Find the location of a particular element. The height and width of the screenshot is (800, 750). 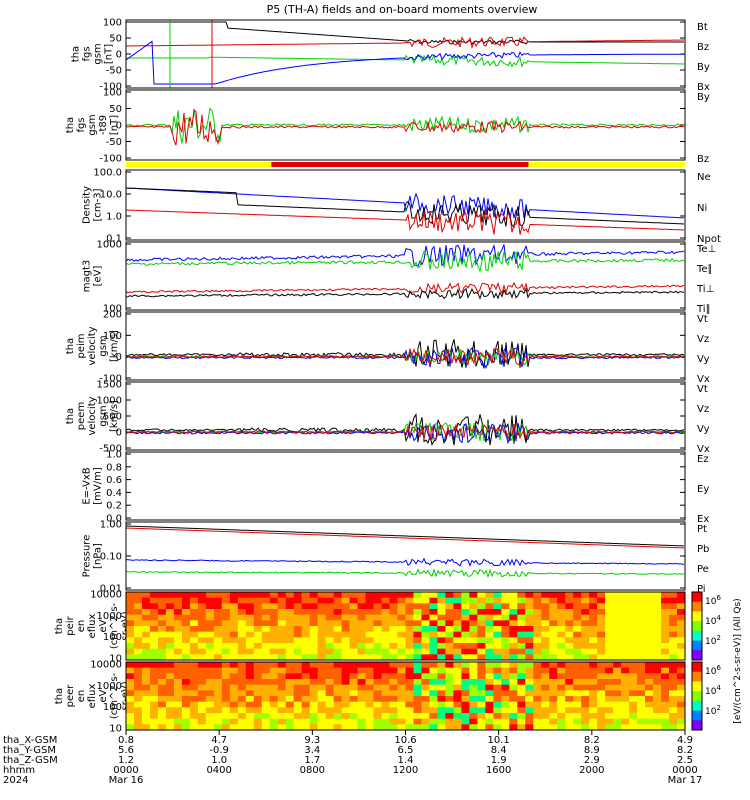

ylabel-fgs: tha is located at coordinates (76, 54).